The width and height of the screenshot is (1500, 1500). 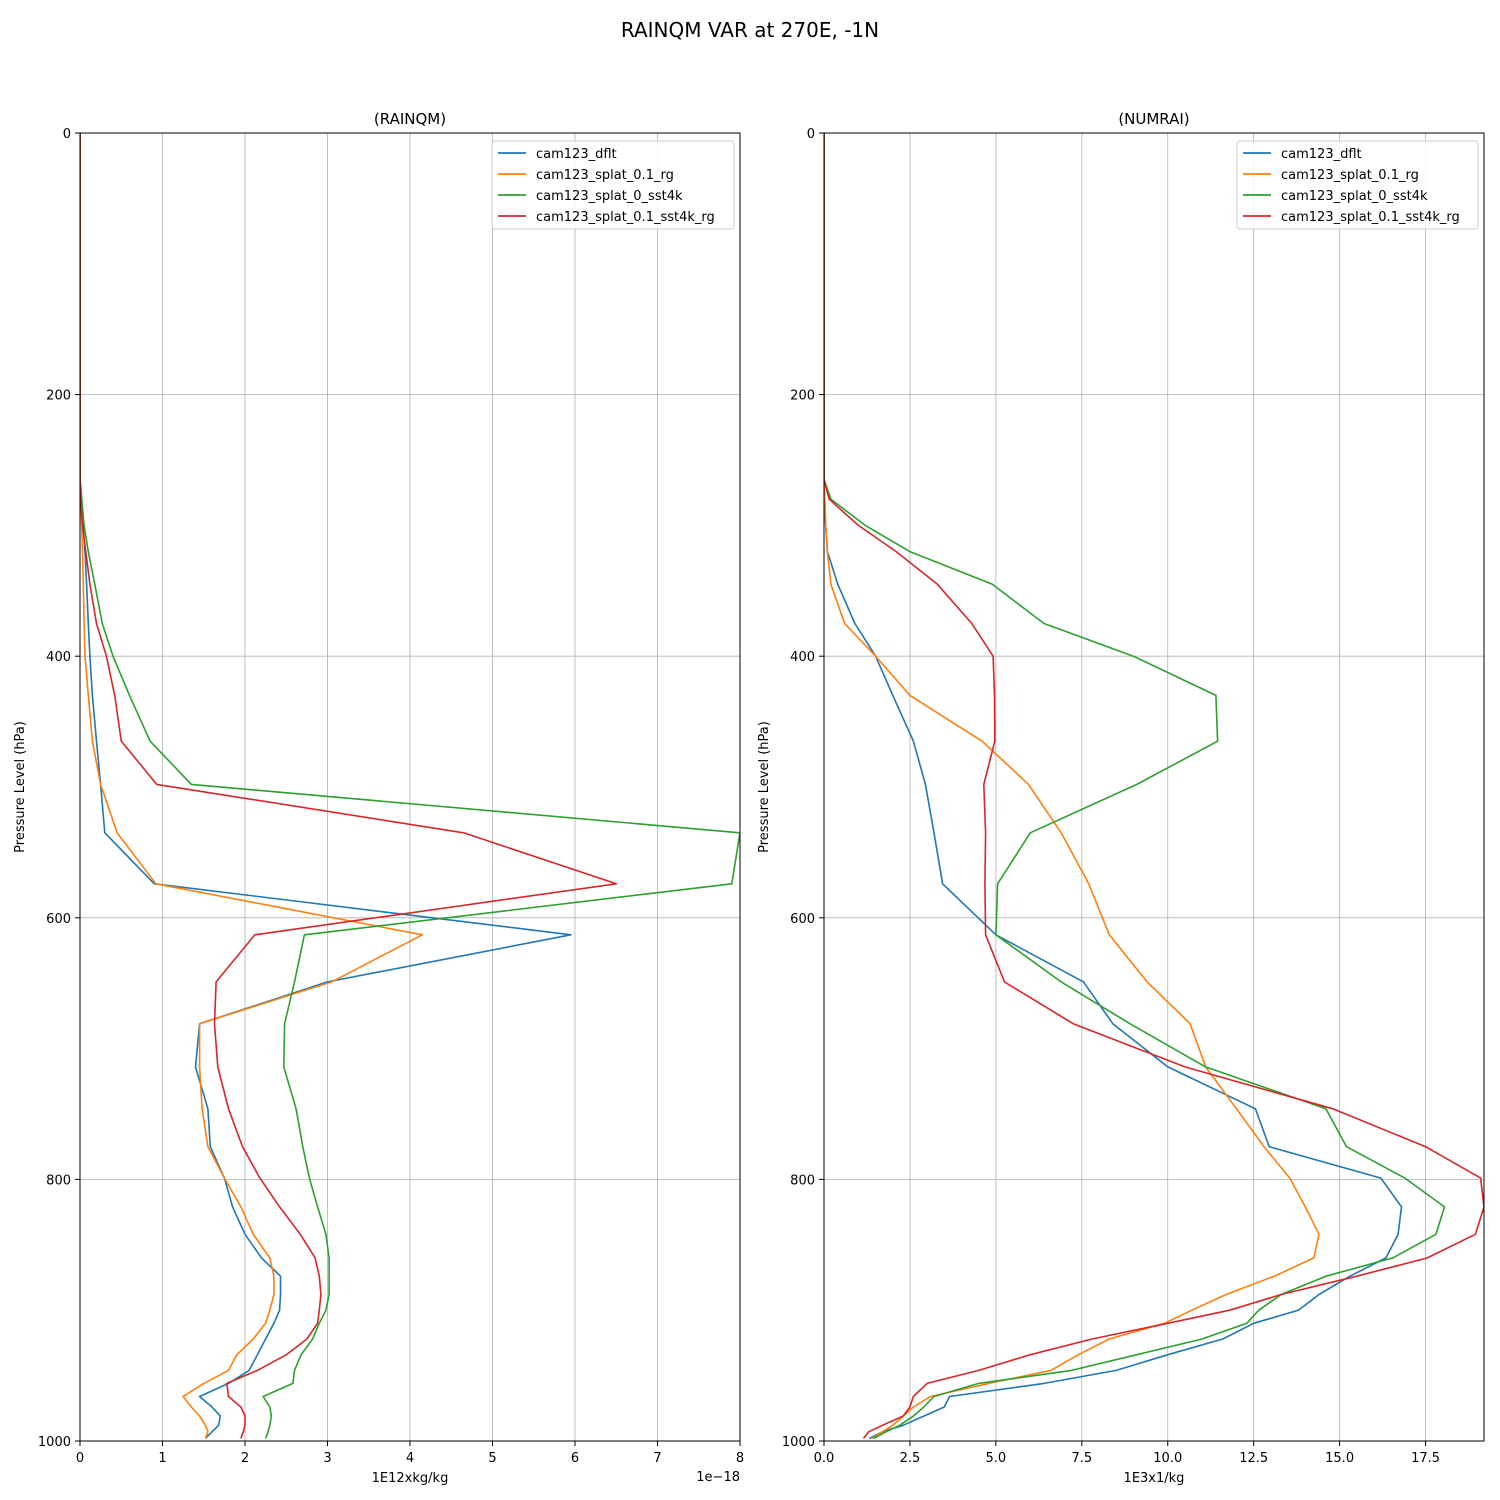 I want to click on x-tick-label: 8, so click(x=740, y=1458).